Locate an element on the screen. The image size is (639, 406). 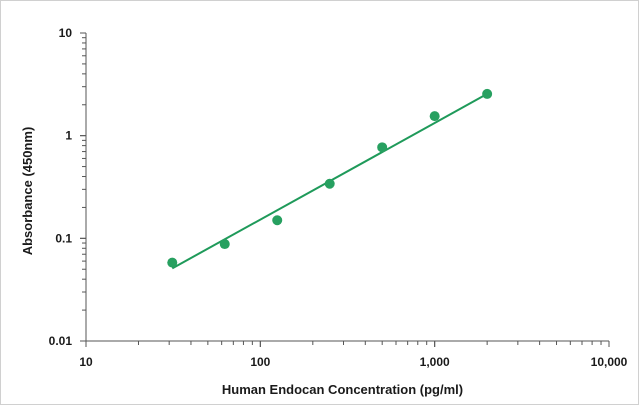
x-axis-title: Human Endocan Concentration (pg/ml) is located at coordinates (342, 389).